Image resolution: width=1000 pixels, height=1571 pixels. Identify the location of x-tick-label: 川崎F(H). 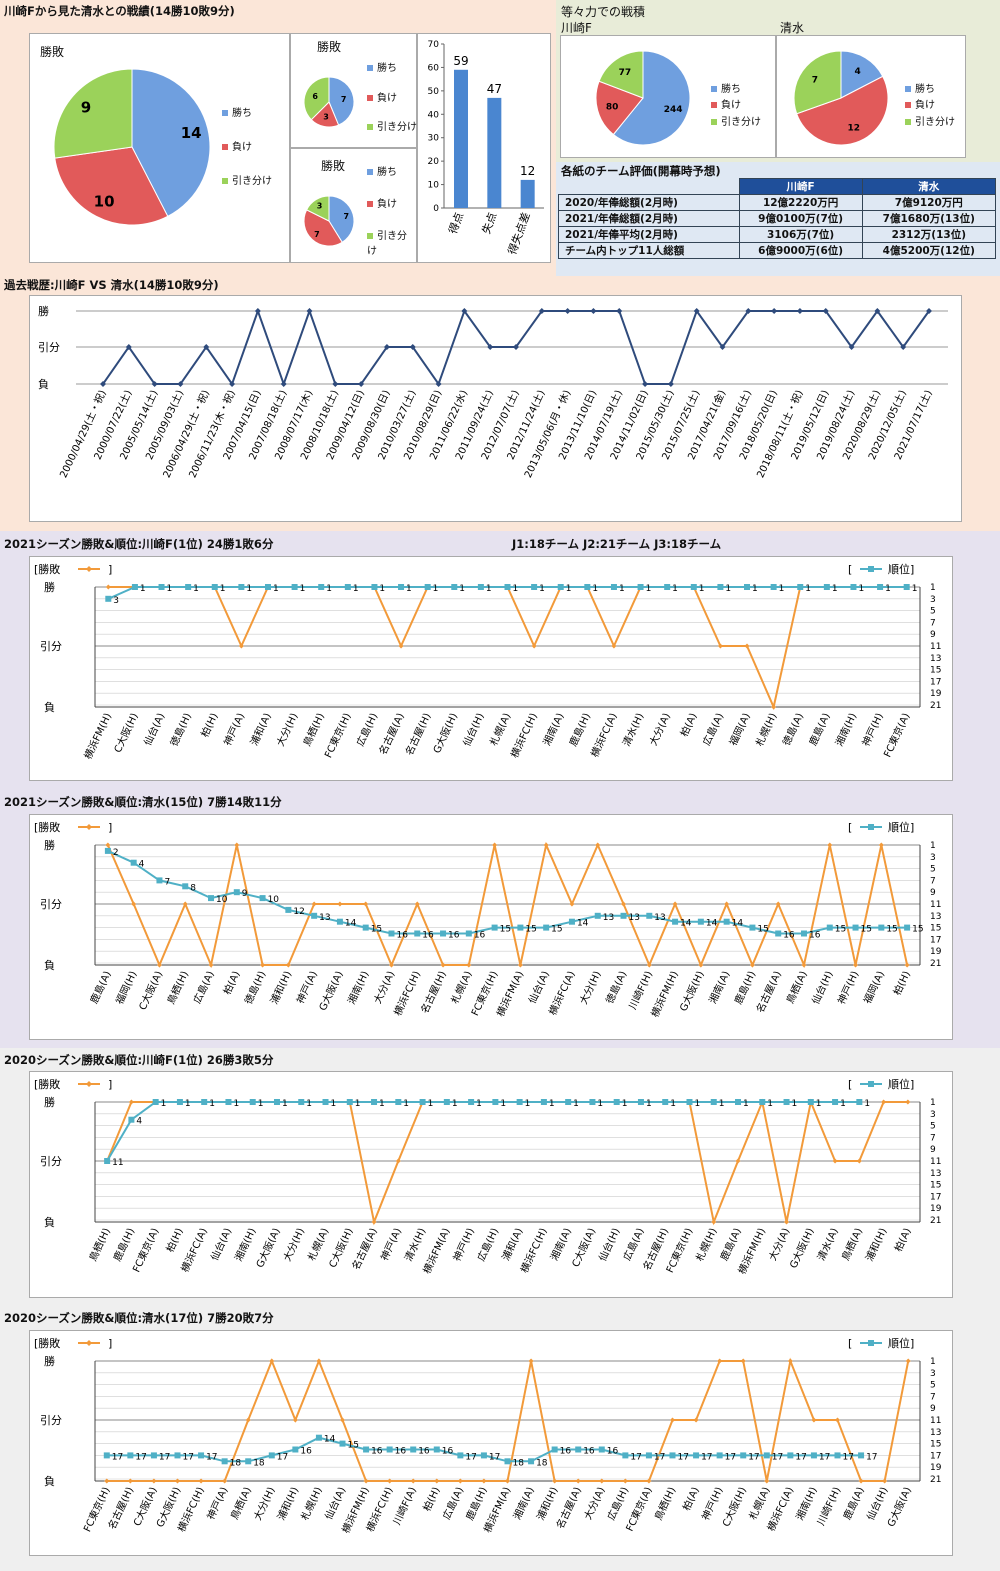
(640, 990).